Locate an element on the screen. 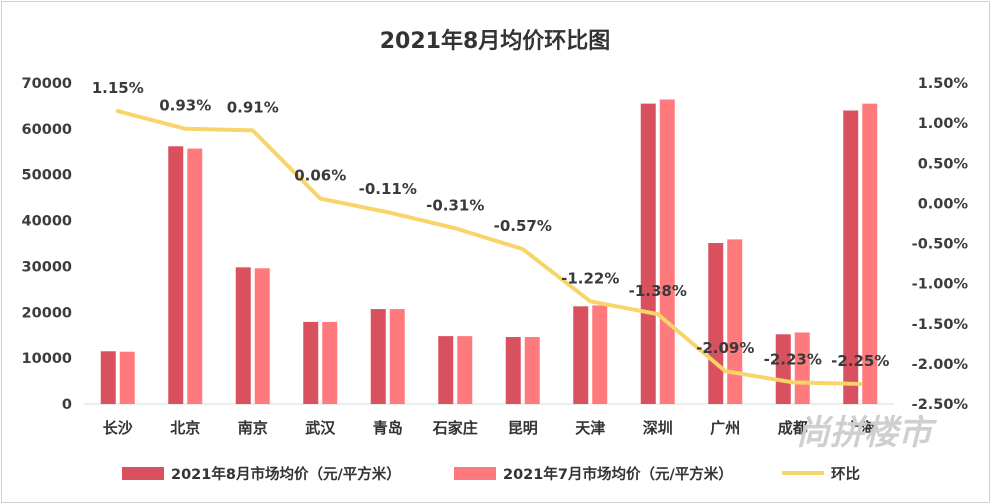  category-label: 天津 is located at coordinates (590, 428).